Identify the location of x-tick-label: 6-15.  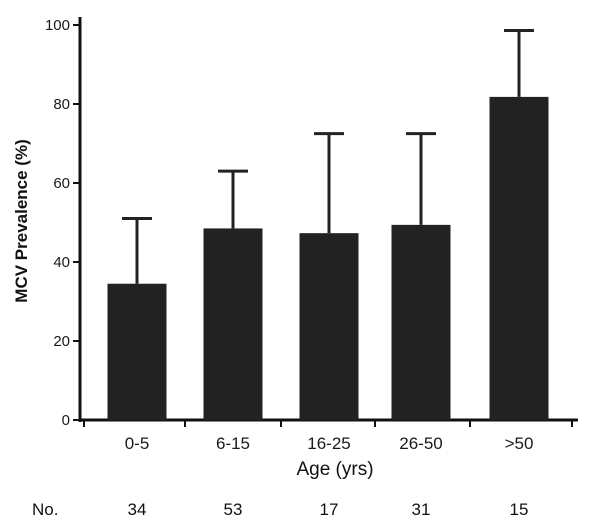
(233, 443).